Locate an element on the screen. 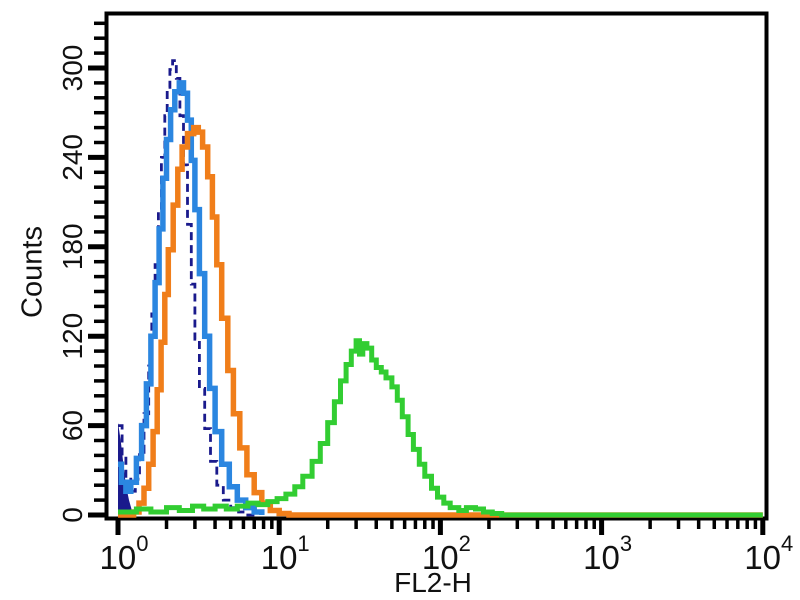  y-tick-label: 300 is located at coordinates (72, 68).